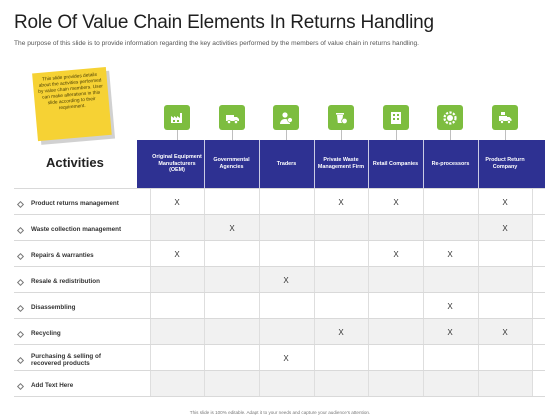 This screenshot has height=420, width=560. I want to click on table-row: Product returns management, so click(81, 204).